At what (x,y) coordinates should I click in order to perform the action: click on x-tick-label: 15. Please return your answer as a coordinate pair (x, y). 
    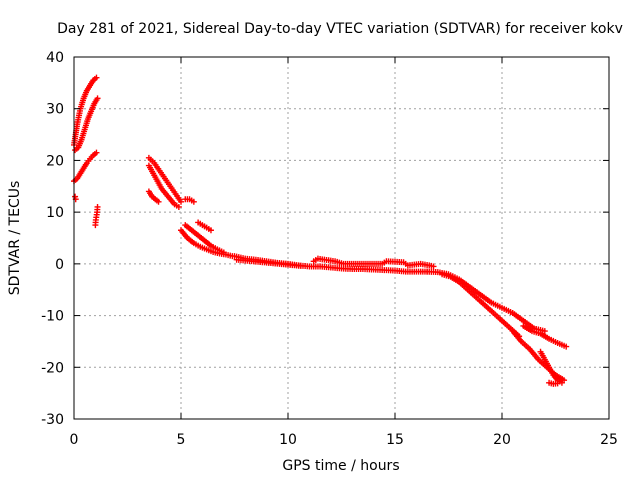
    Looking at the image, I should click on (395, 440).